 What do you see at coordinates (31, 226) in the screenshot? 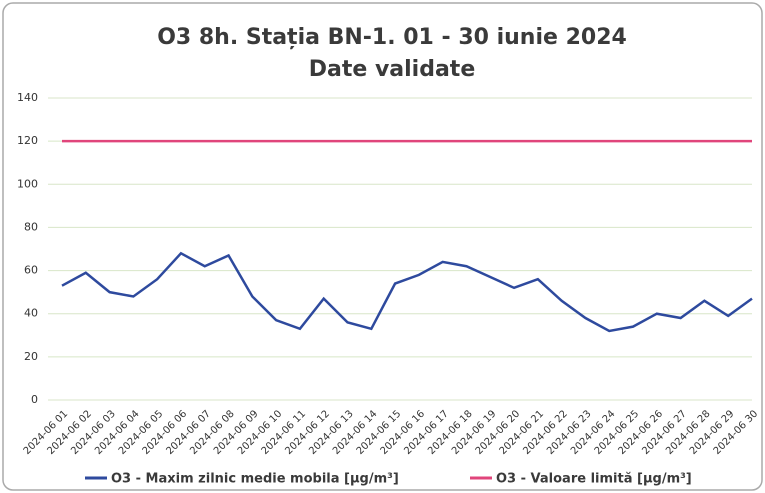
I see `y-tick-label: 80` at bounding box center [31, 226].